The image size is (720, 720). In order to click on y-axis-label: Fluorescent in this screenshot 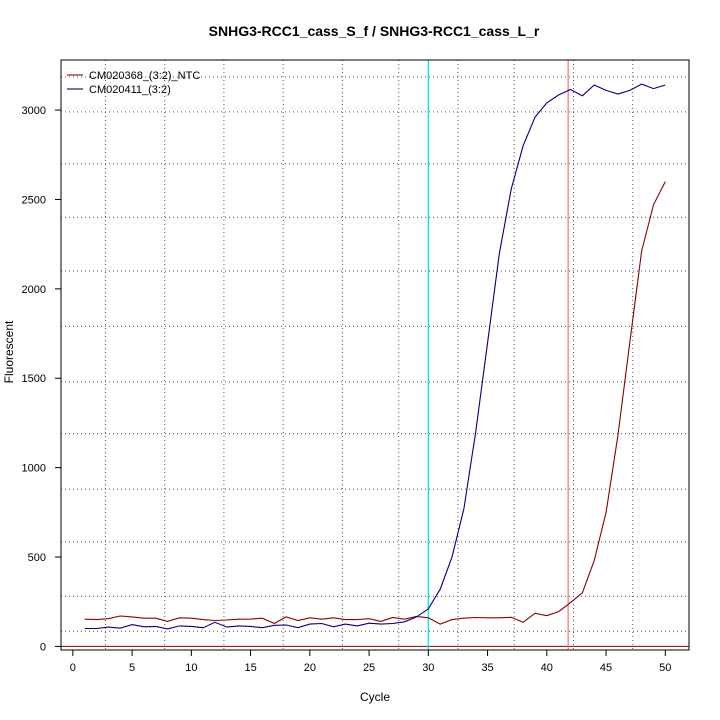, I will do `click(9, 351)`.